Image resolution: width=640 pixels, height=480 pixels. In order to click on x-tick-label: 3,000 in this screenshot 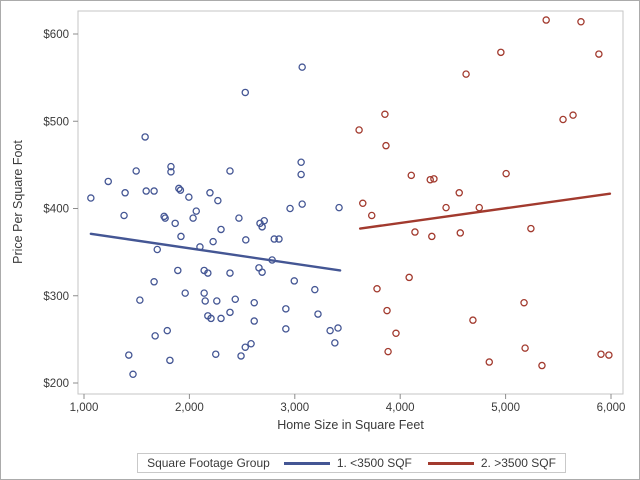, I will do `click(294, 408)`.